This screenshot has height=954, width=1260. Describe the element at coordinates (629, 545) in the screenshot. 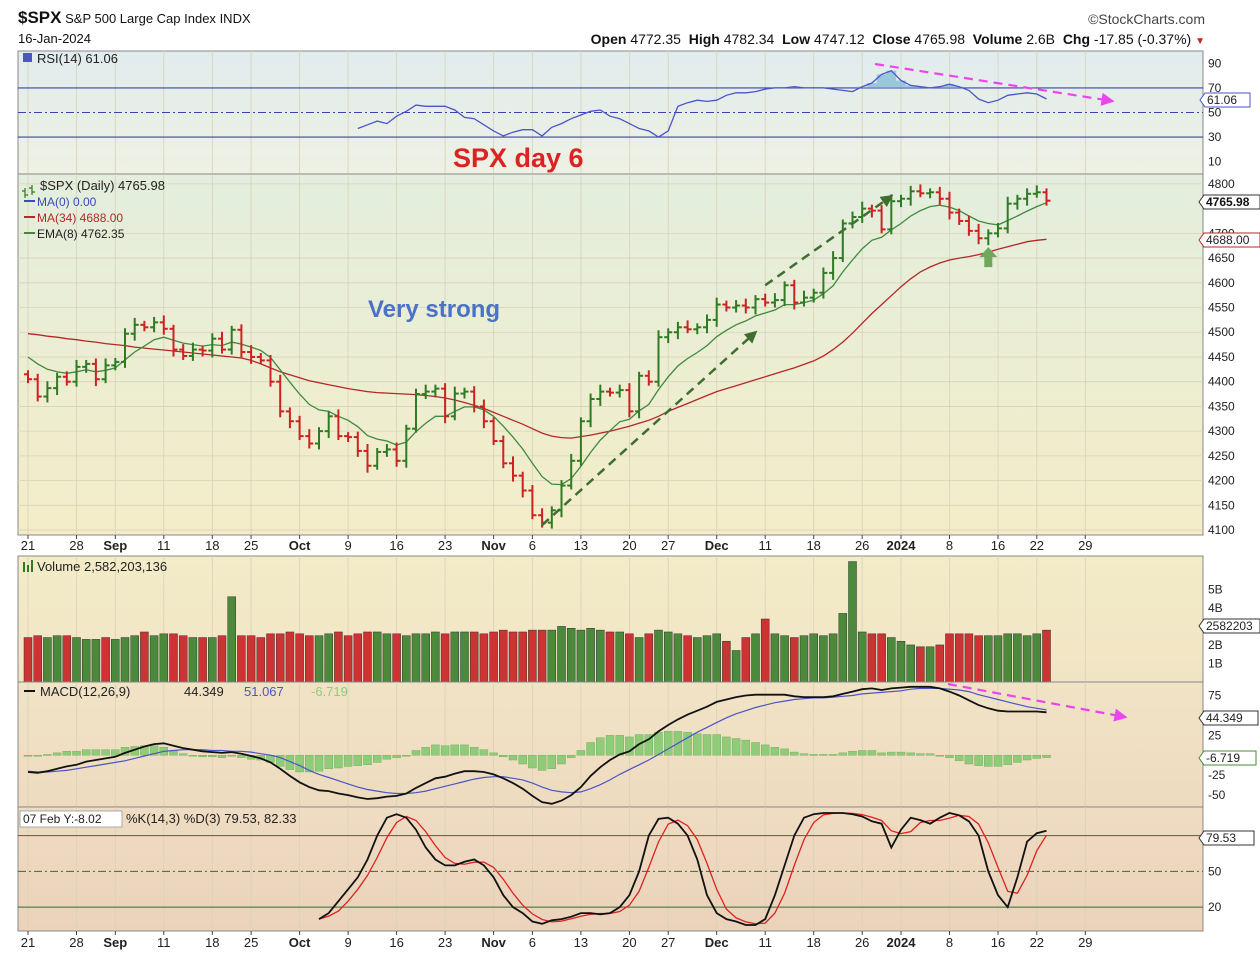

I see `x-tick-label: 20` at that location.